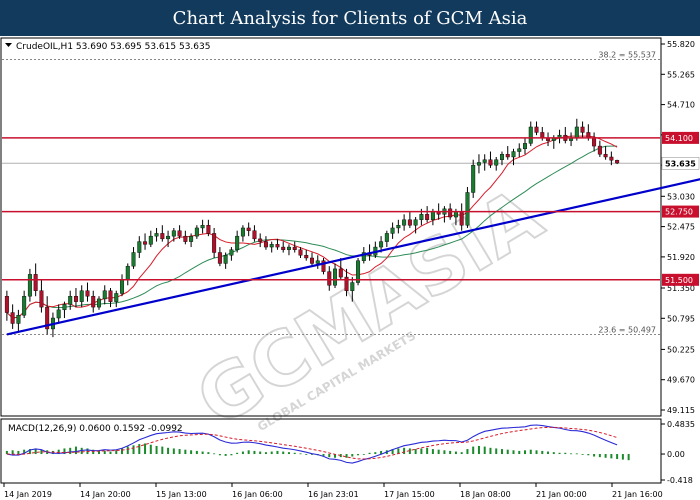  What do you see at coordinates (627, 330) in the screenshot?
I see `fibonacci-level-label: 23.6 = 50.497` at bounding box center [627, 330].